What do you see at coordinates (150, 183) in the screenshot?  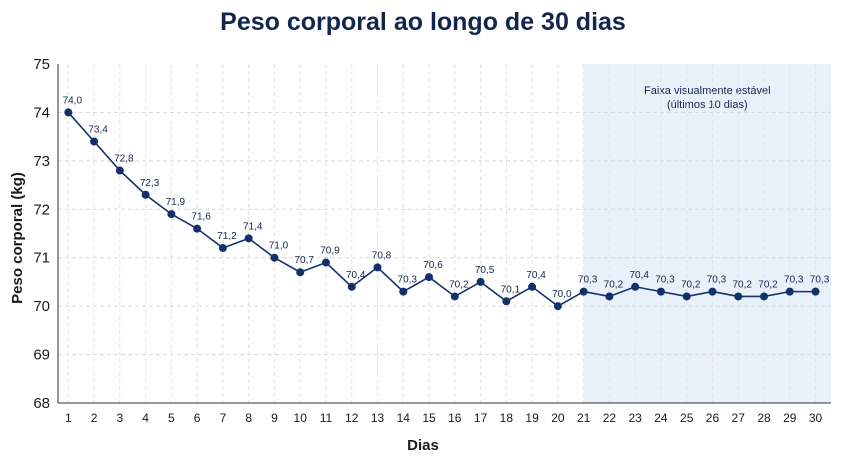 I see `data-label: 72,3` at bounding box center [150, 183].